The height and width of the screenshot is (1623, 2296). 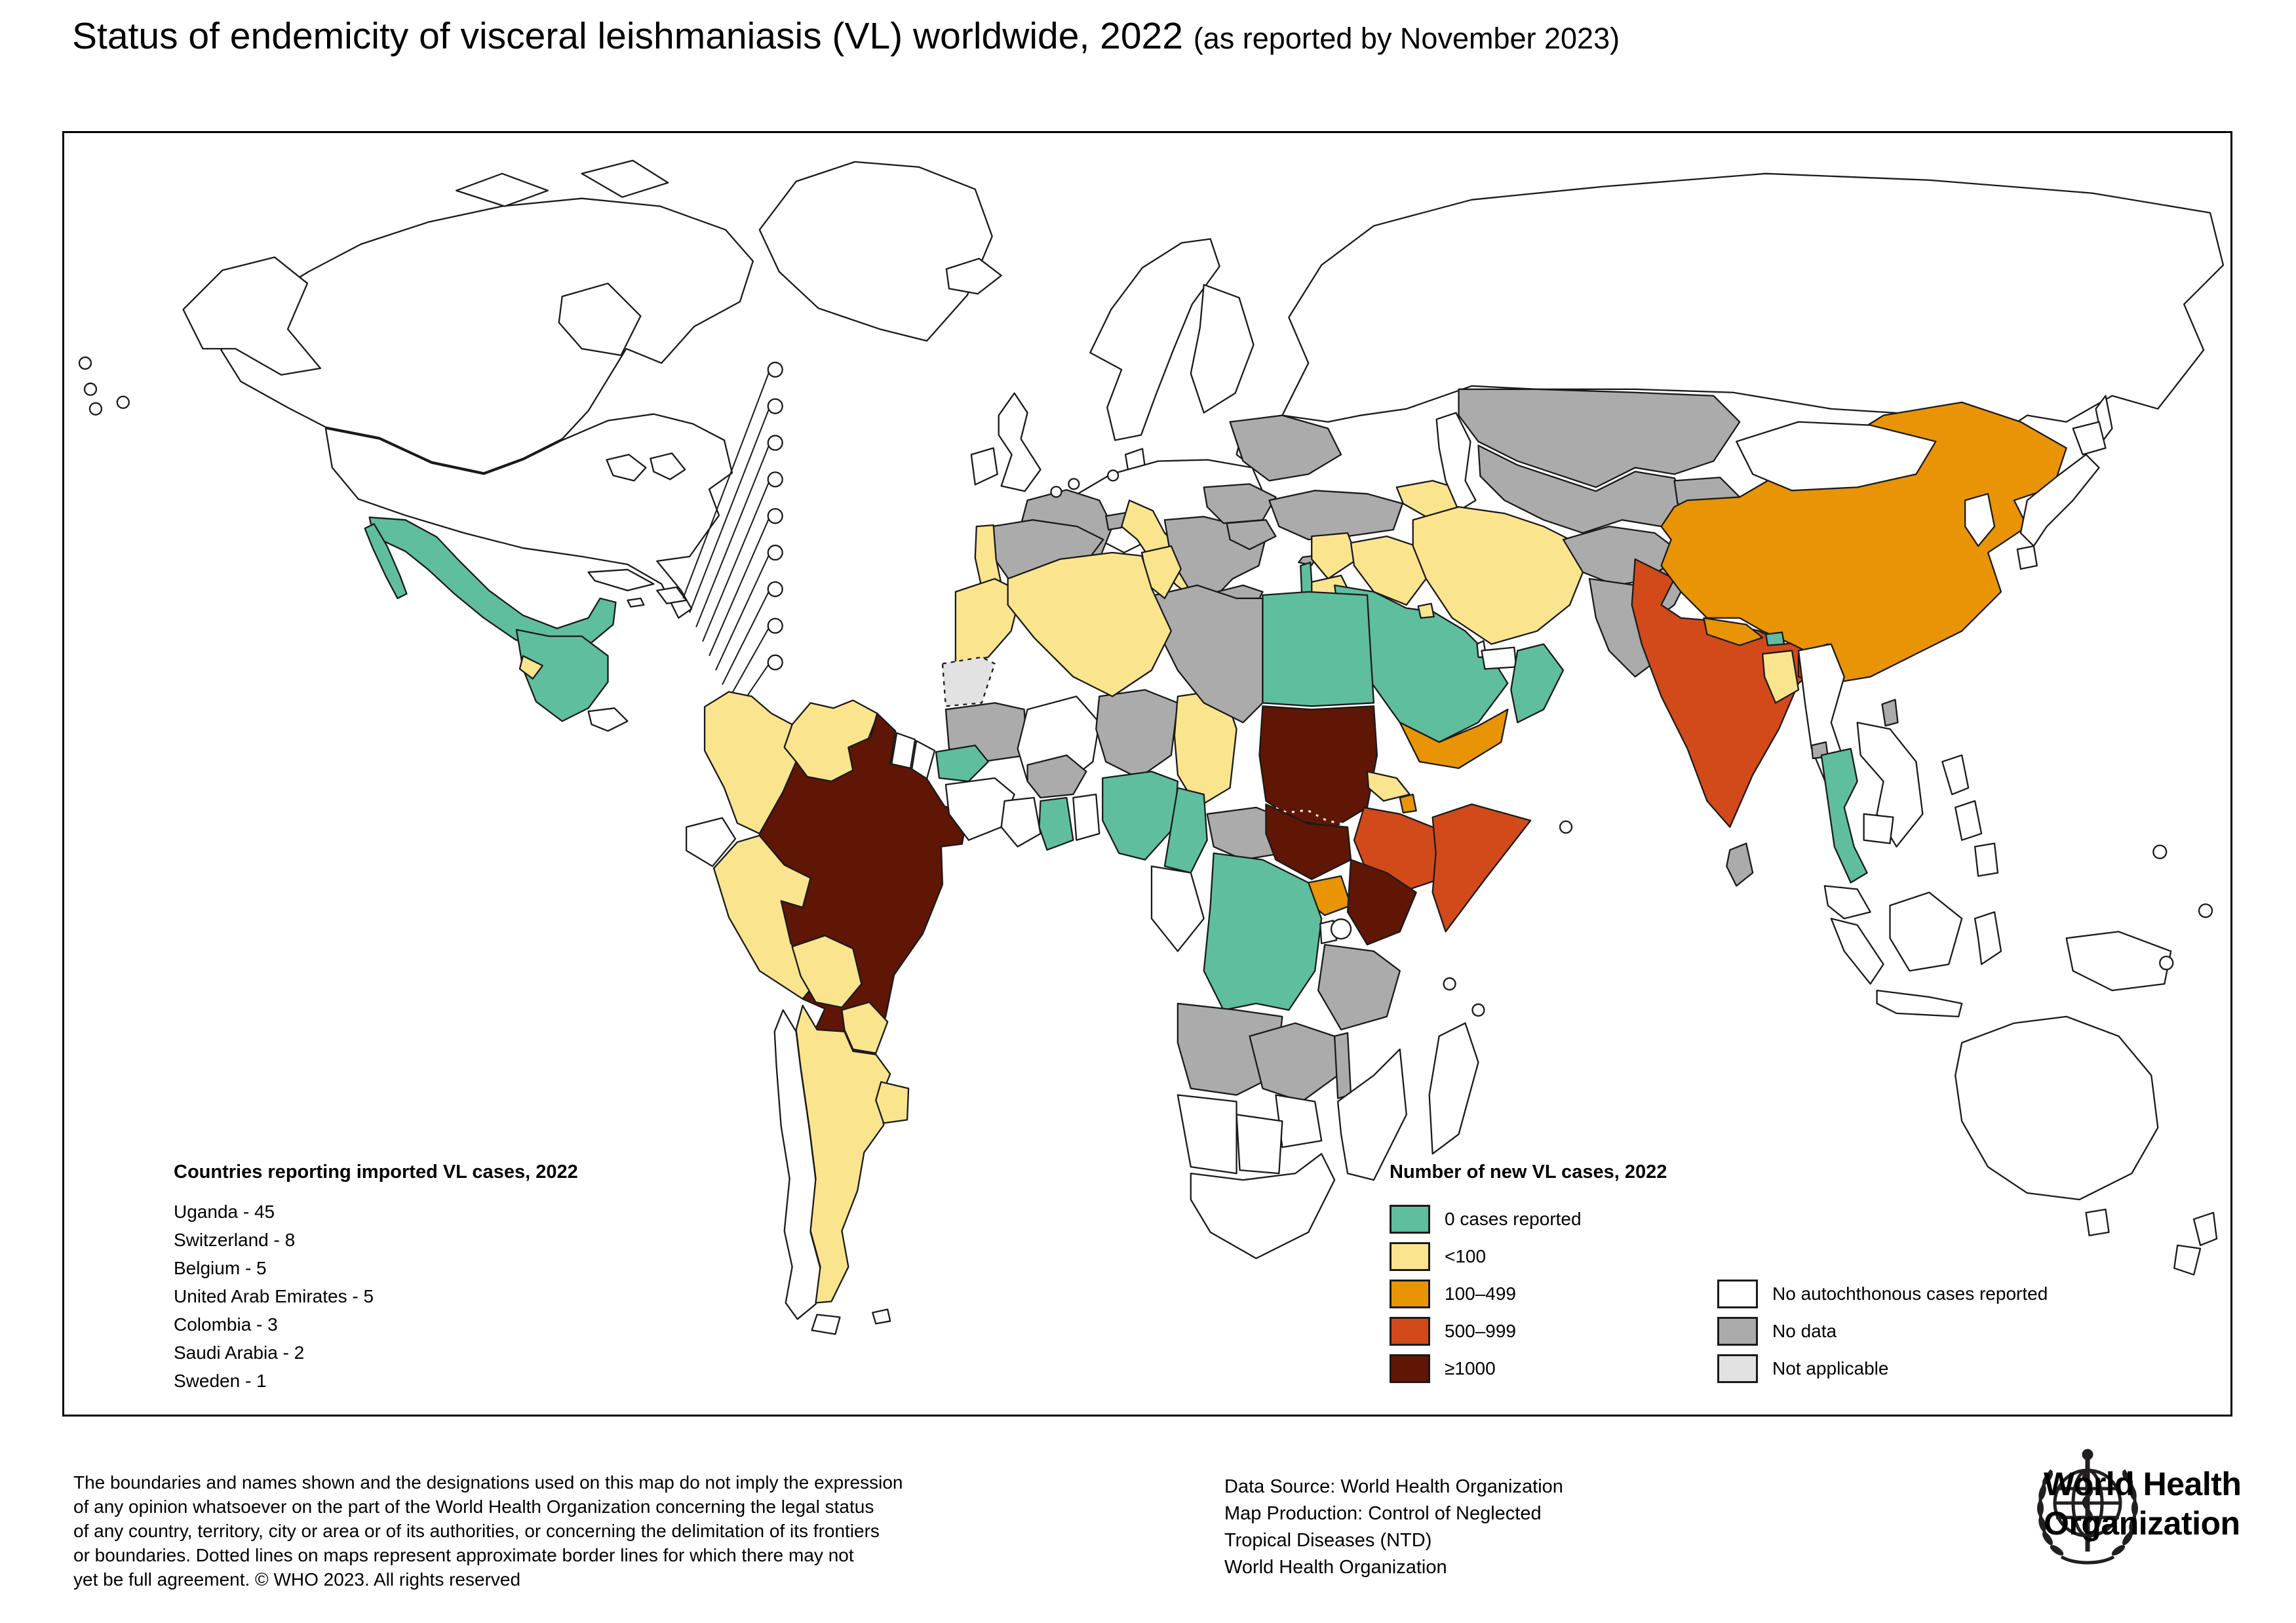 What do you see at coordinates (827, 972) in the screenshot?
I see `country-bolivia` at bounding box center [827, 972].